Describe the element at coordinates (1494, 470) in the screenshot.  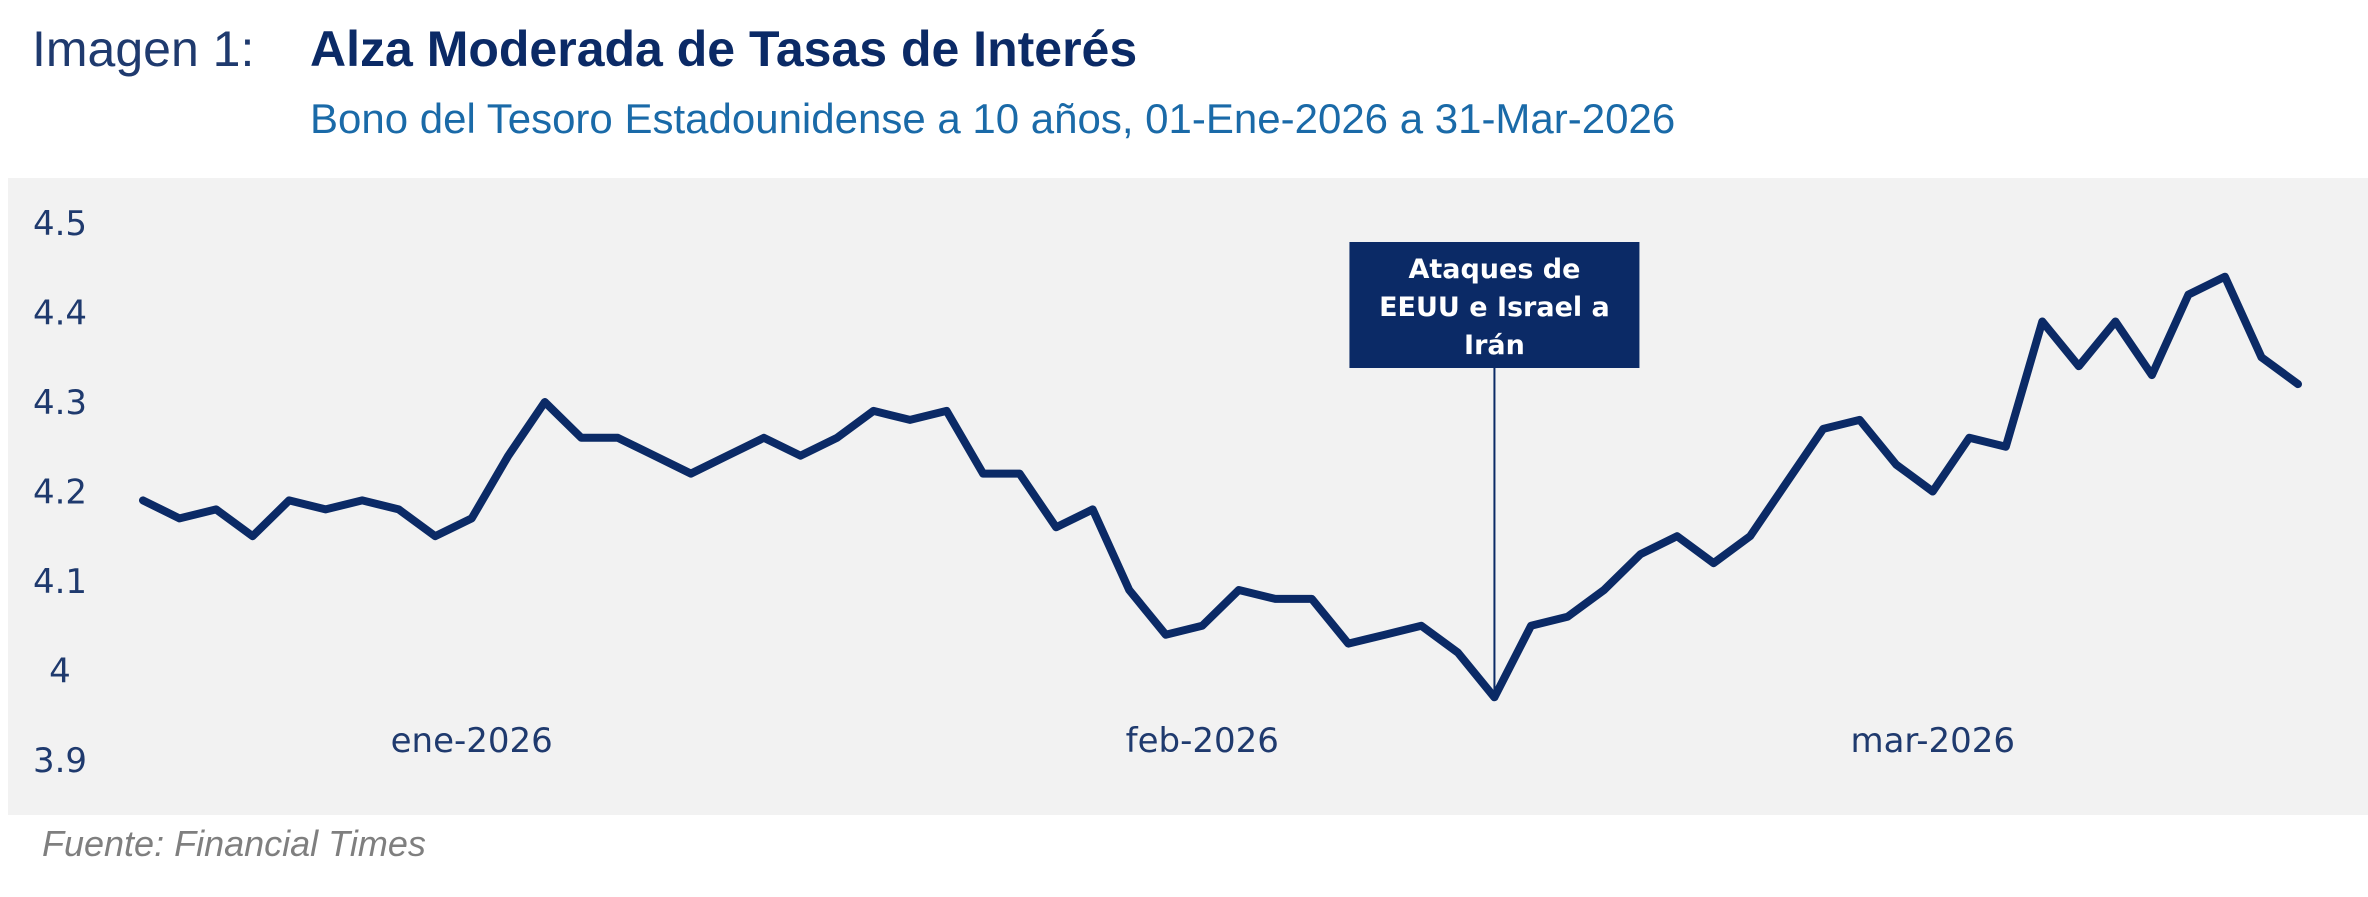
I see `annotation-group: Ataques de EEUU e Israel a Irán` at that location.